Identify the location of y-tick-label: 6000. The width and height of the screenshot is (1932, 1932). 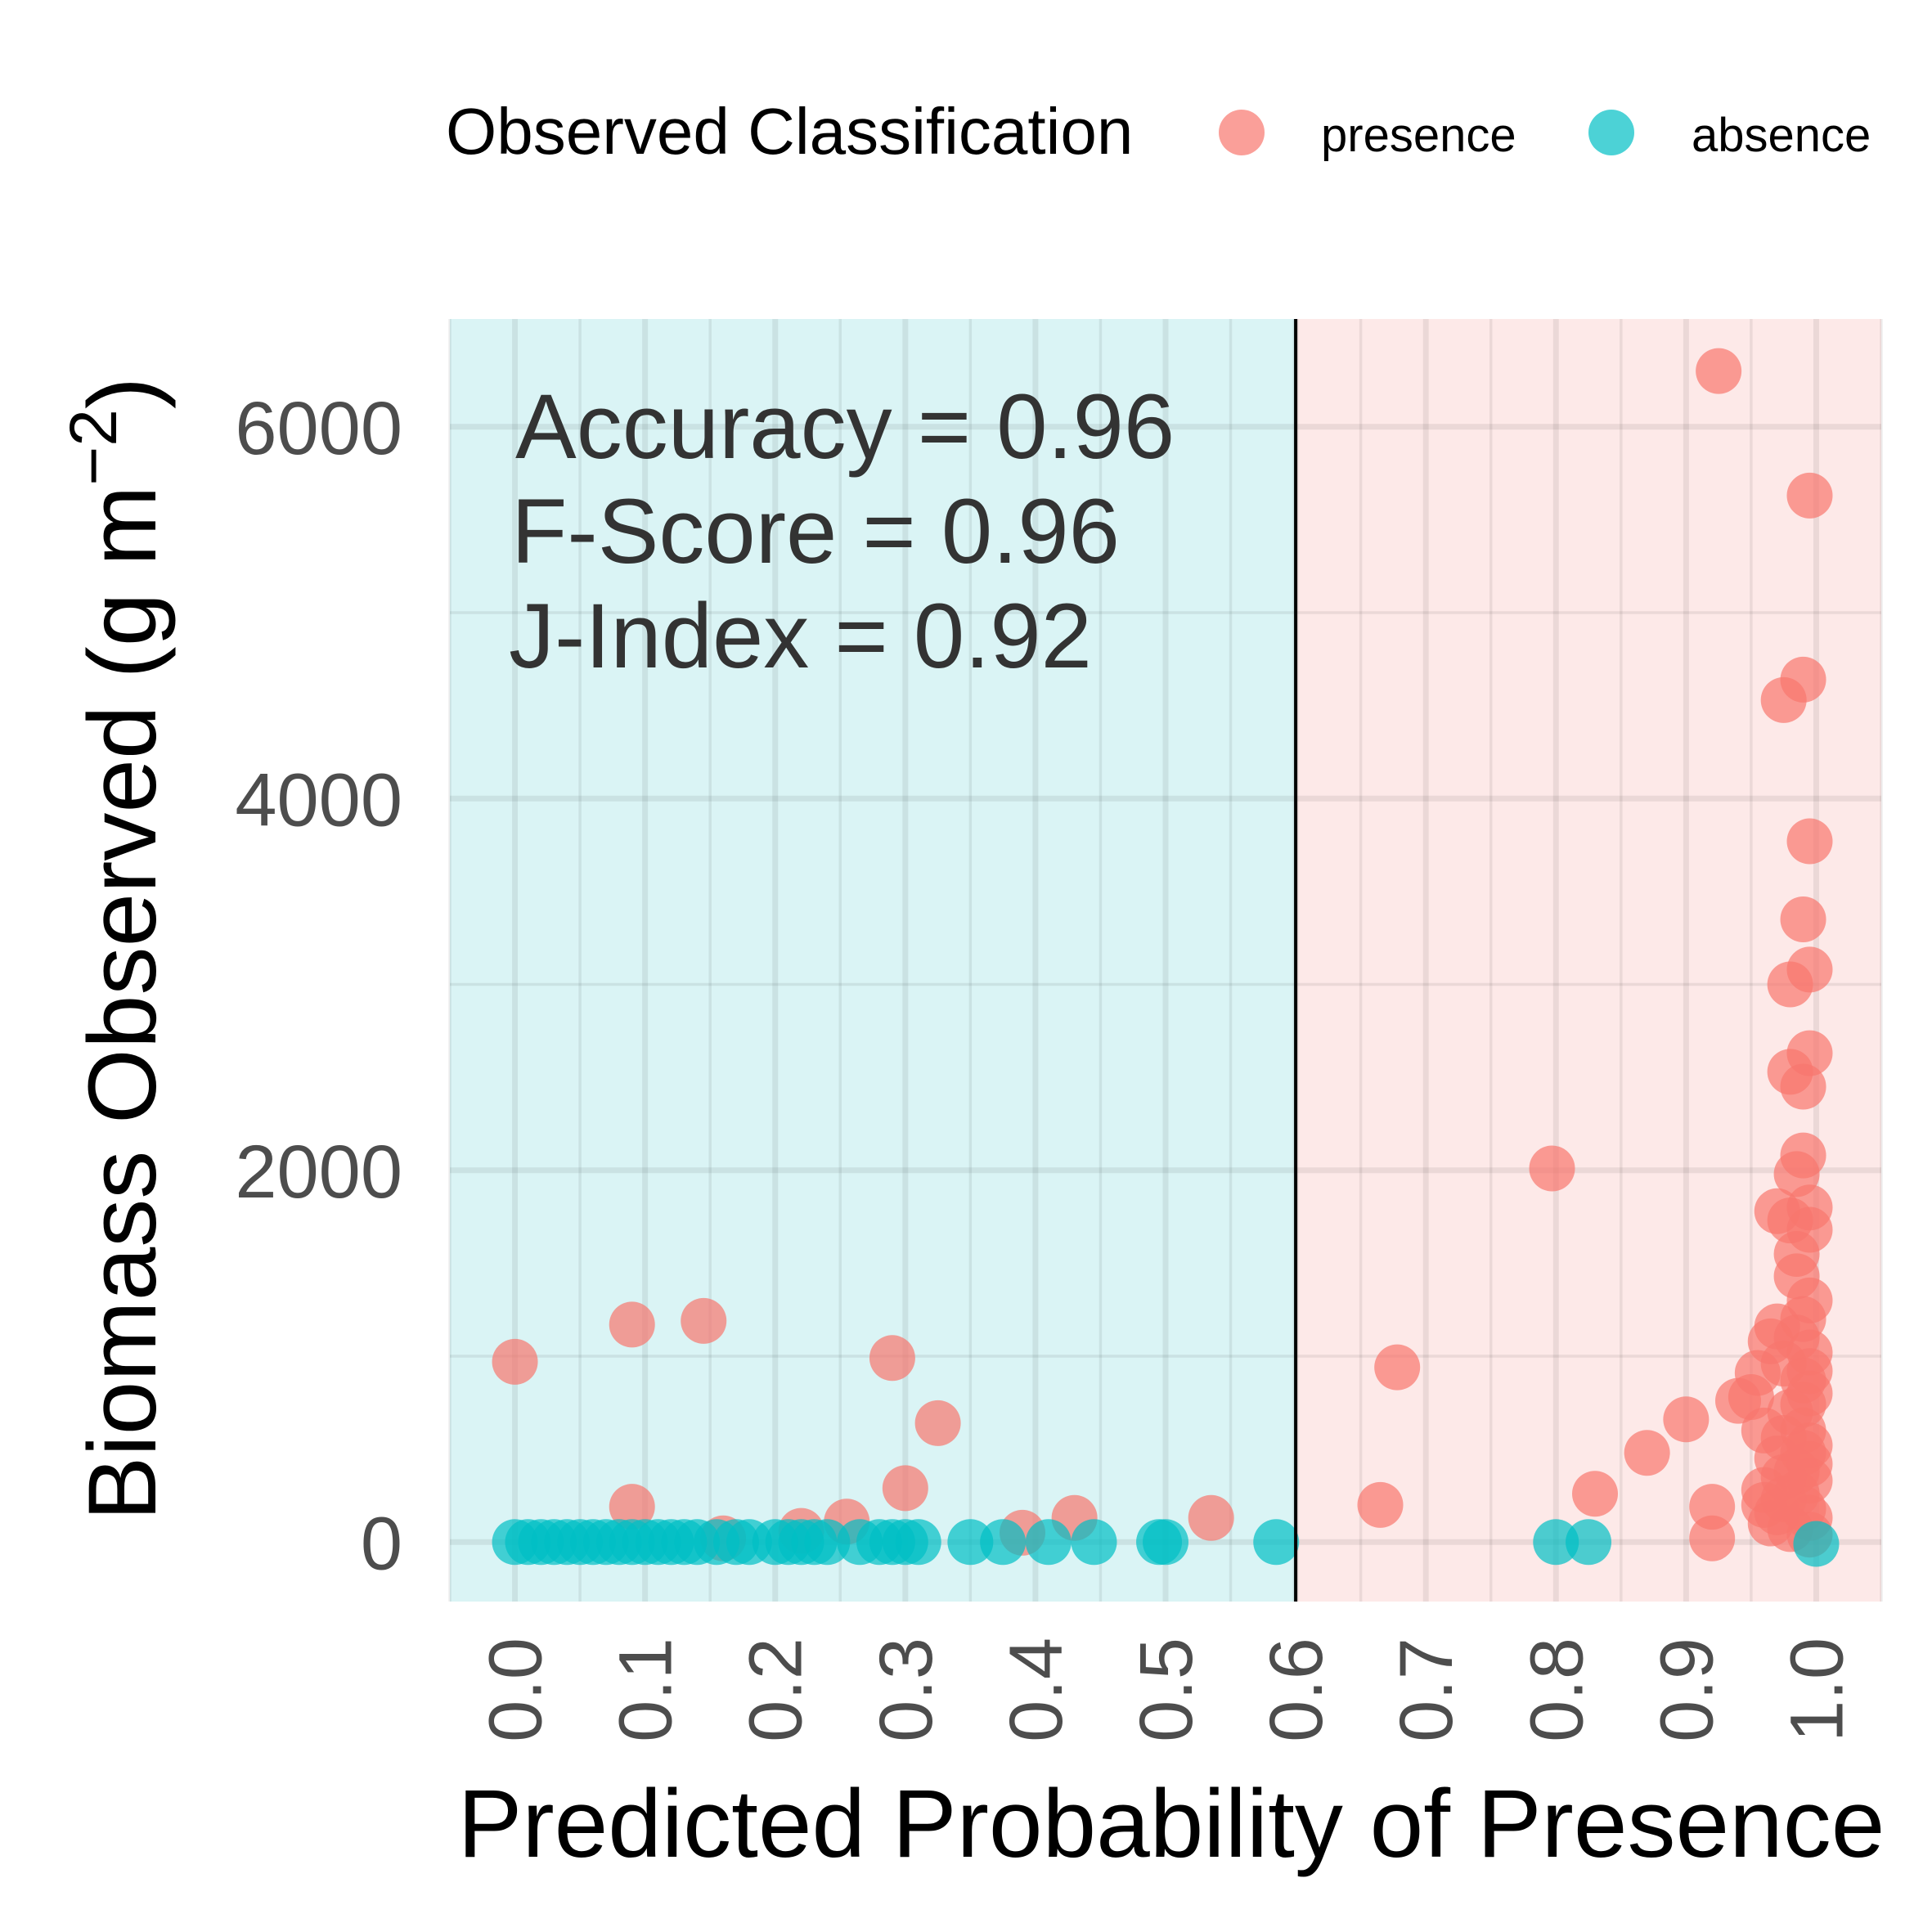
(319, 429).